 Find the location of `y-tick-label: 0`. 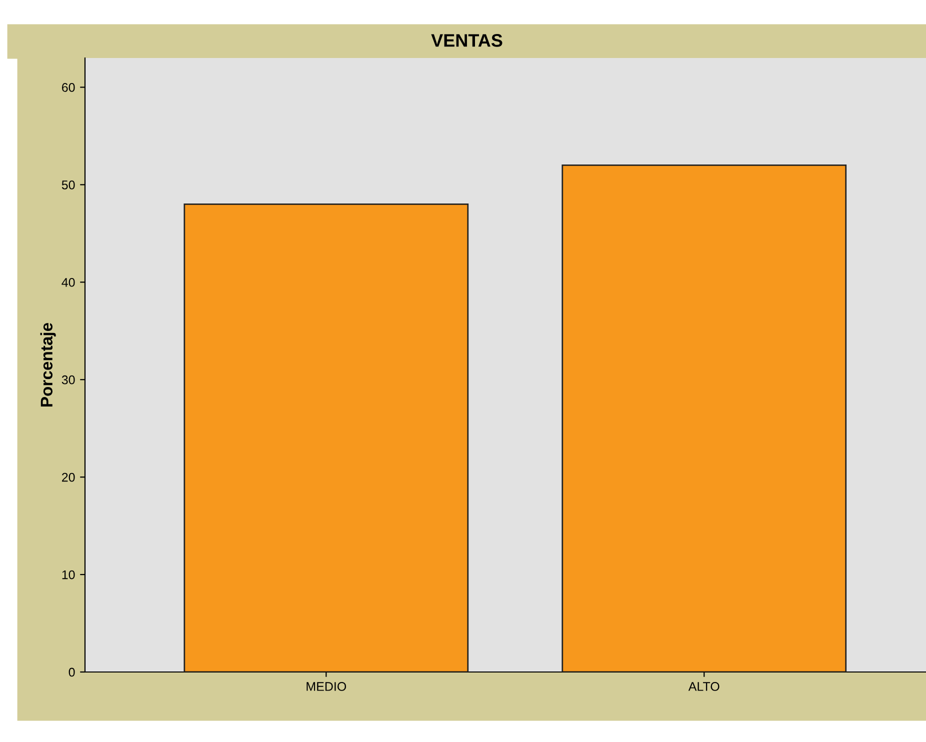

y-tick-label: 0 is located at coordinates (71, 672).